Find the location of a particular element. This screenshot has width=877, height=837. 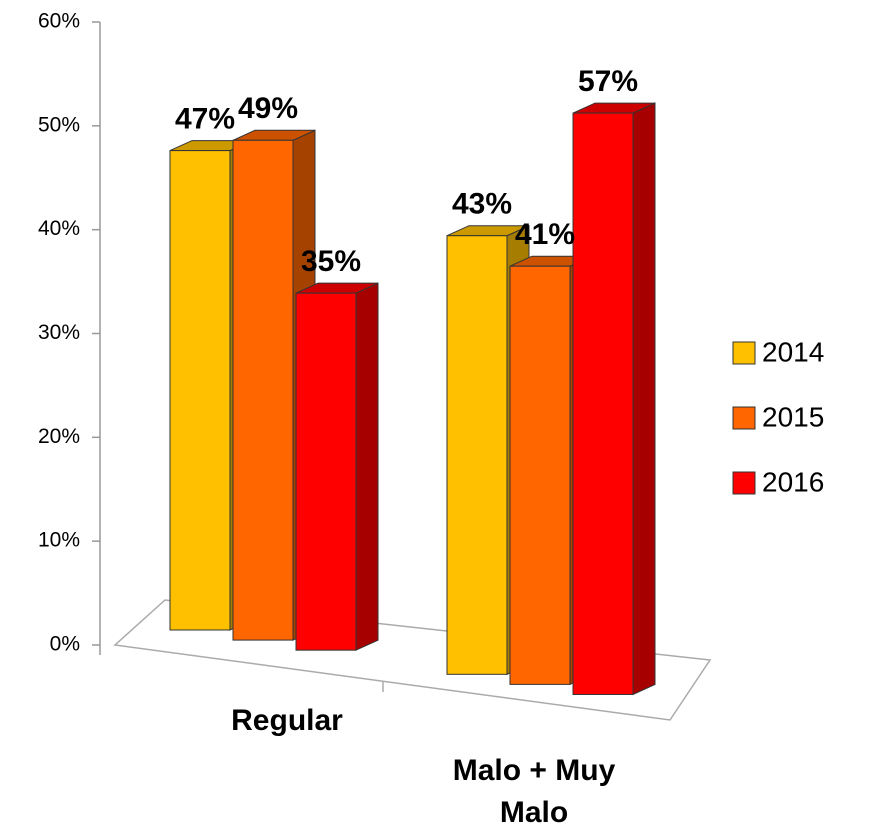

y-tick-label: 20% is located at coordinates (59, 436).